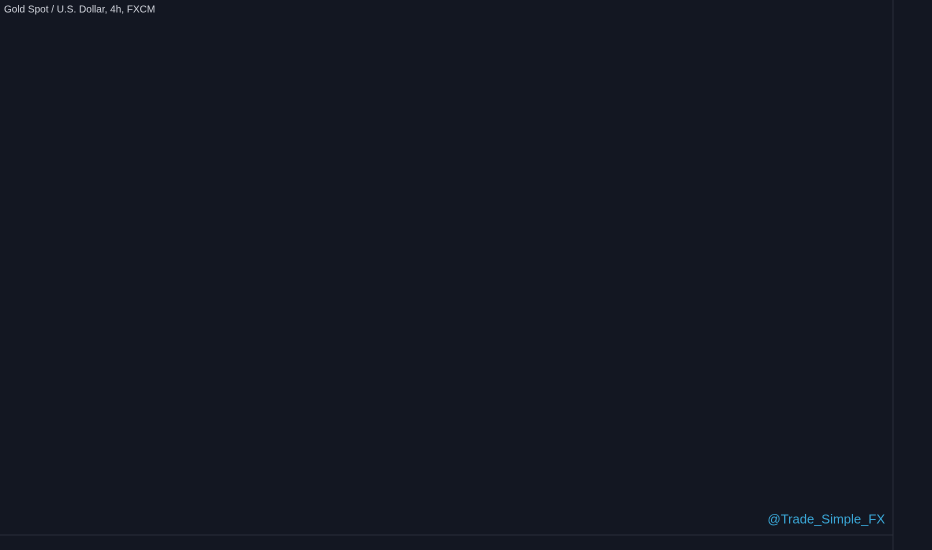  Describe the element at coordinates (827, 518) in the screenshot. I see `watermark: @Trade_Simple_FX` at that location.